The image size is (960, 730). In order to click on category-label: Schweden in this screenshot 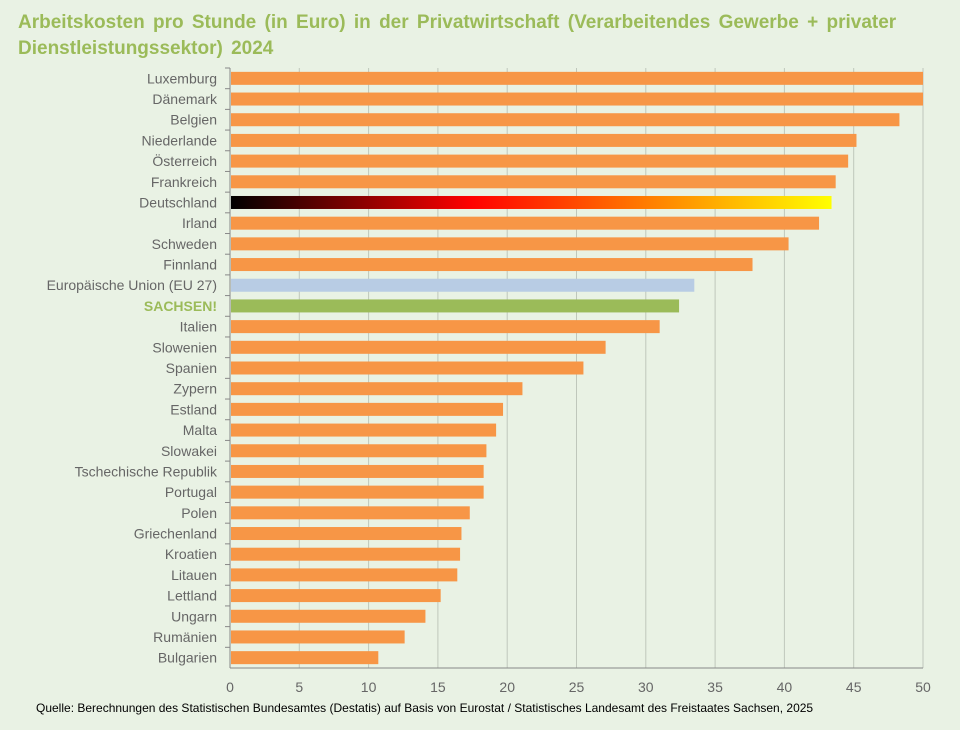, I will do `click(184, 244)`.